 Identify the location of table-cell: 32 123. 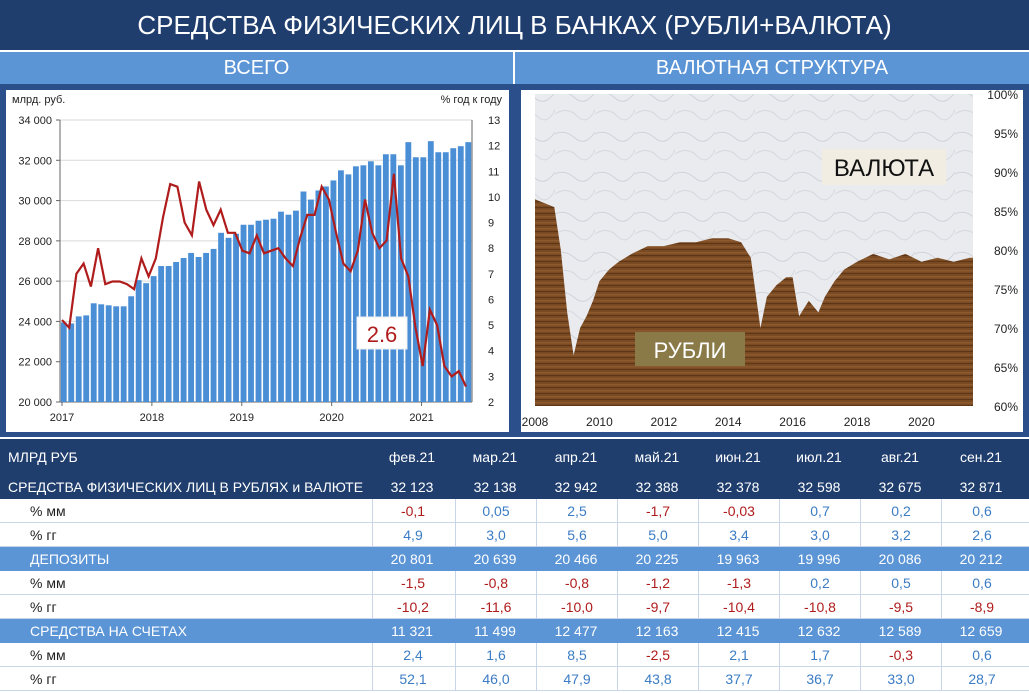
(412, 487).